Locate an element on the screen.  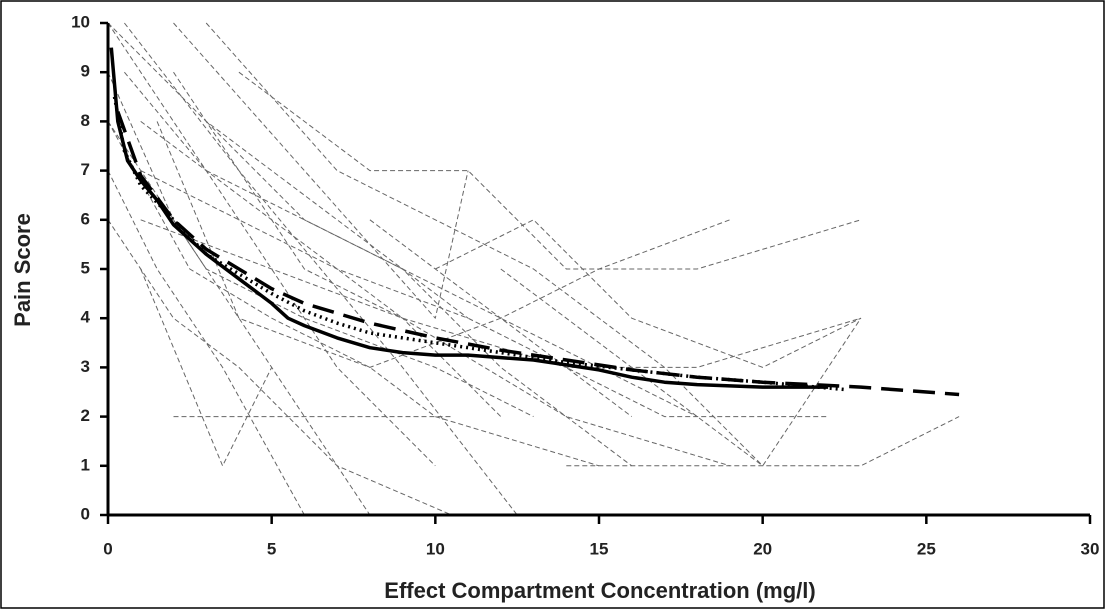
y-tick-label: 9 is located at coordinates (85, 71).